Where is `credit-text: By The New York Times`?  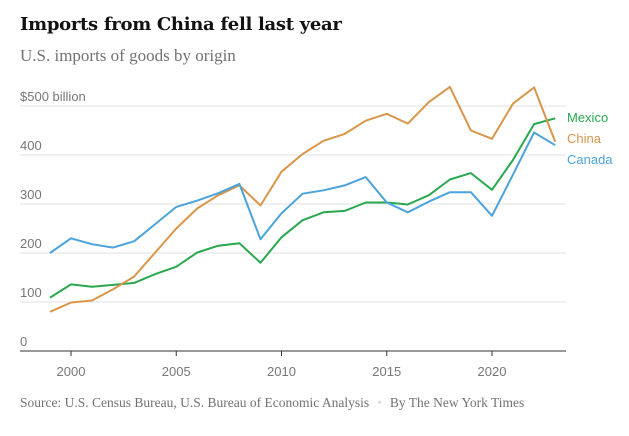
credit-text: By The New York Times is located at coordinates (457, 402).